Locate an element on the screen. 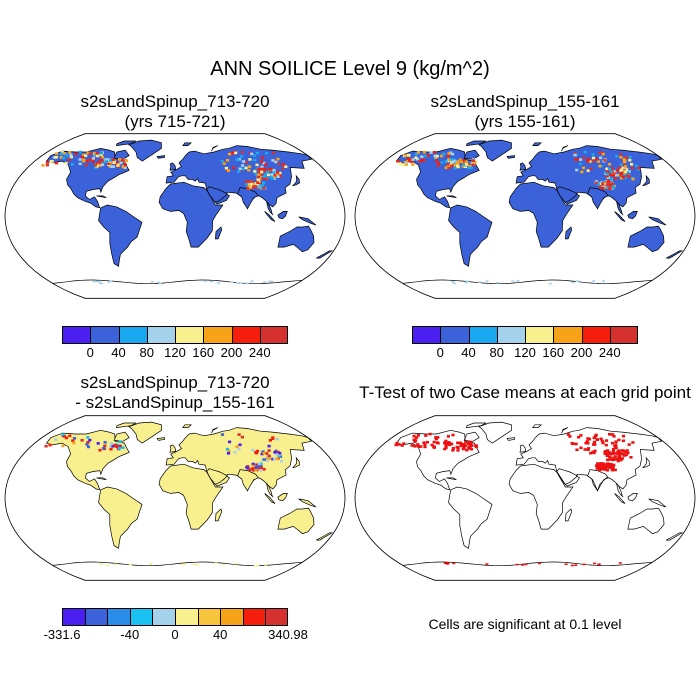 This screenshot has width=700, height=700. colorbar-case1 is located at coordinates (175, 335).